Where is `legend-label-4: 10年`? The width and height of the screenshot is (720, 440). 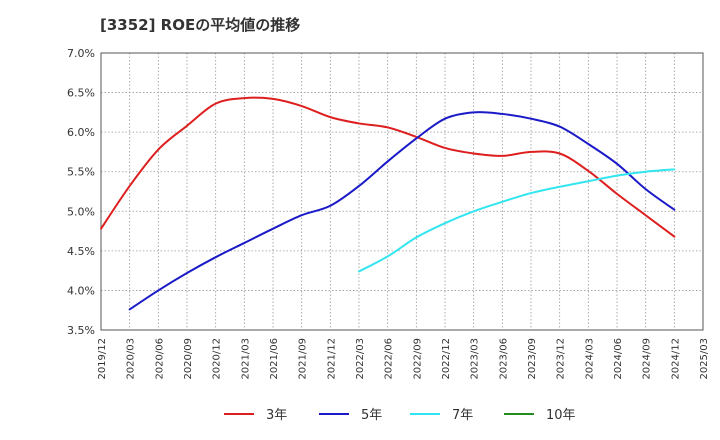
legend-label-4: 10年 is located at coordinates (561, 415).